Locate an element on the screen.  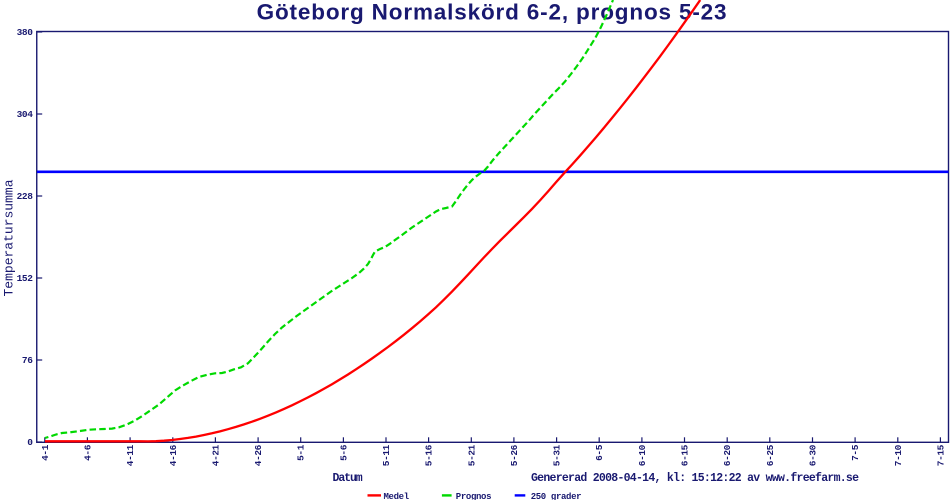
svg-text: 5-6 is located at coordinates (343, 452).